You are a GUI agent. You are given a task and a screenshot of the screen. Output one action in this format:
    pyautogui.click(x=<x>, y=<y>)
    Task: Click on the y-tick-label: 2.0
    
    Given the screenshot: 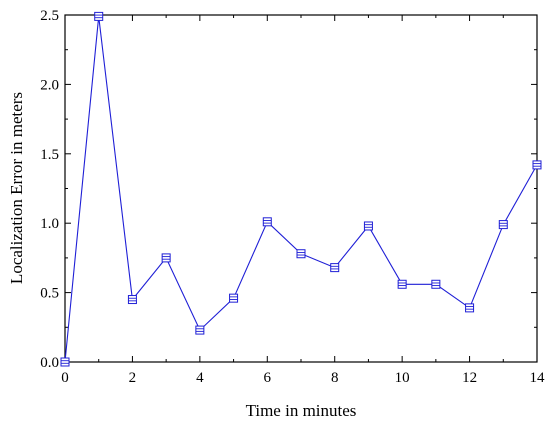 What is the action you would take?
    pyautogui.click(x=49, y=85)
    